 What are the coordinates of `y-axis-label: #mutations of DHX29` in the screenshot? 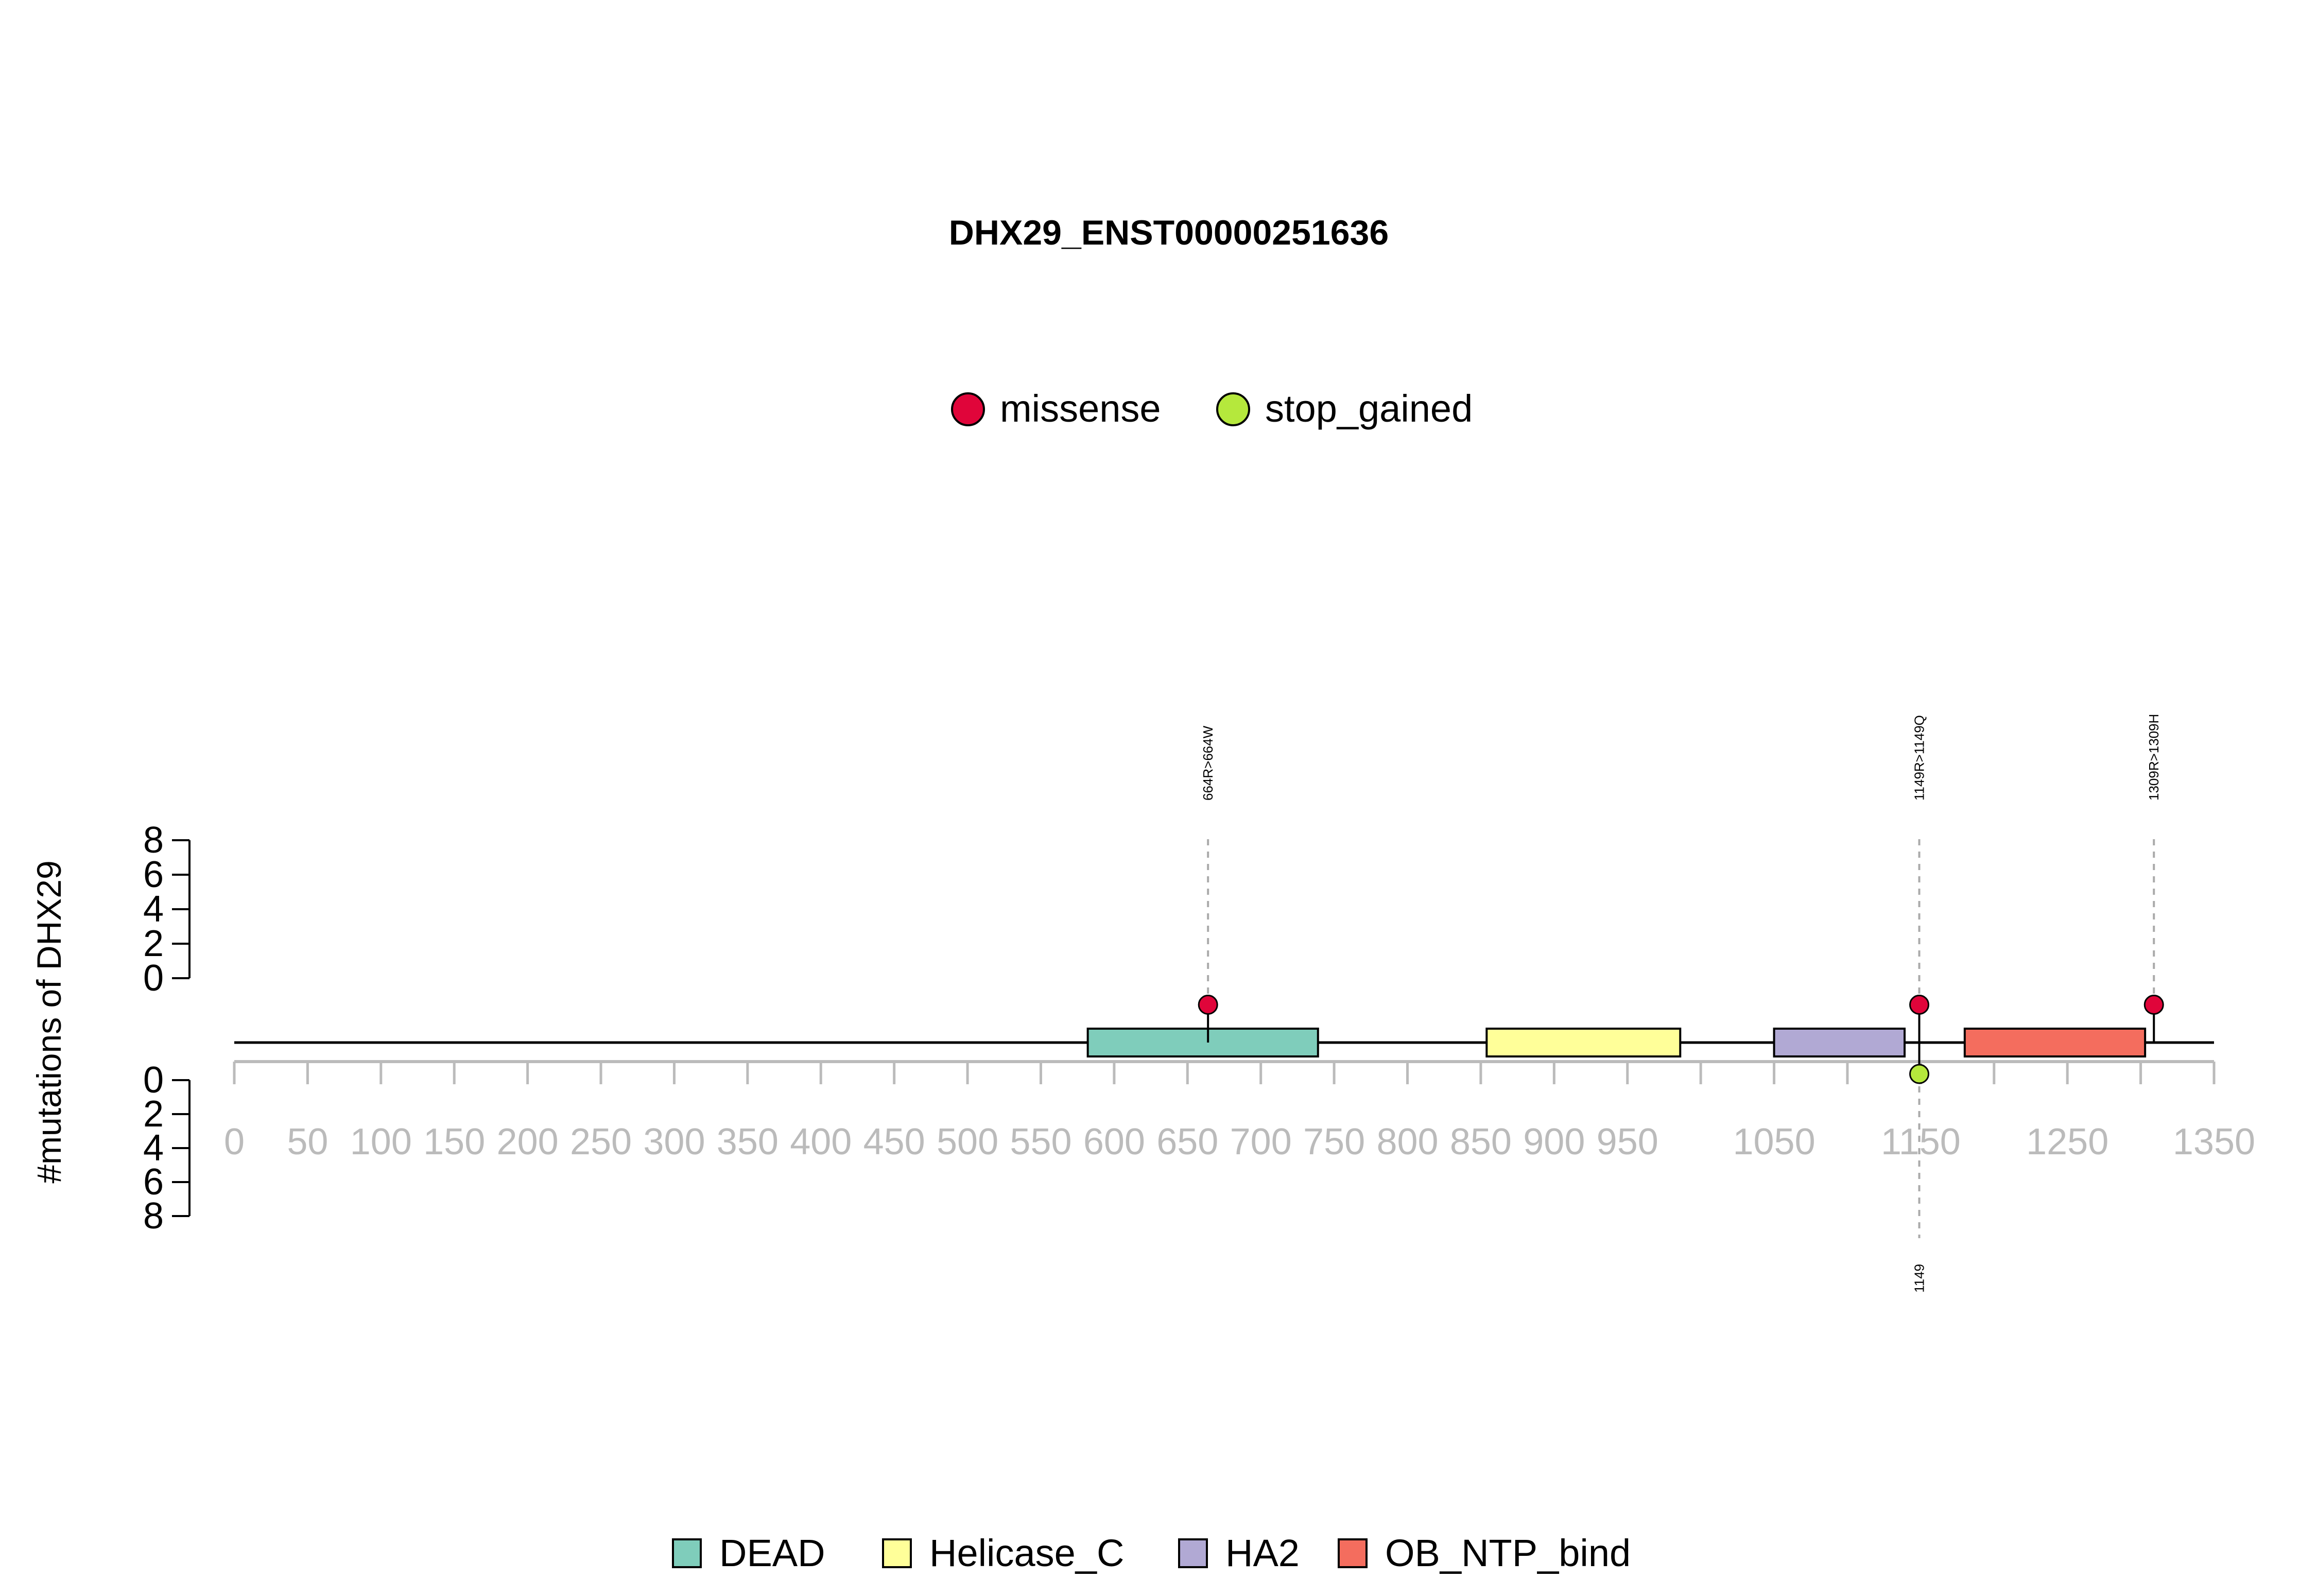 It's located at (49, 1021).